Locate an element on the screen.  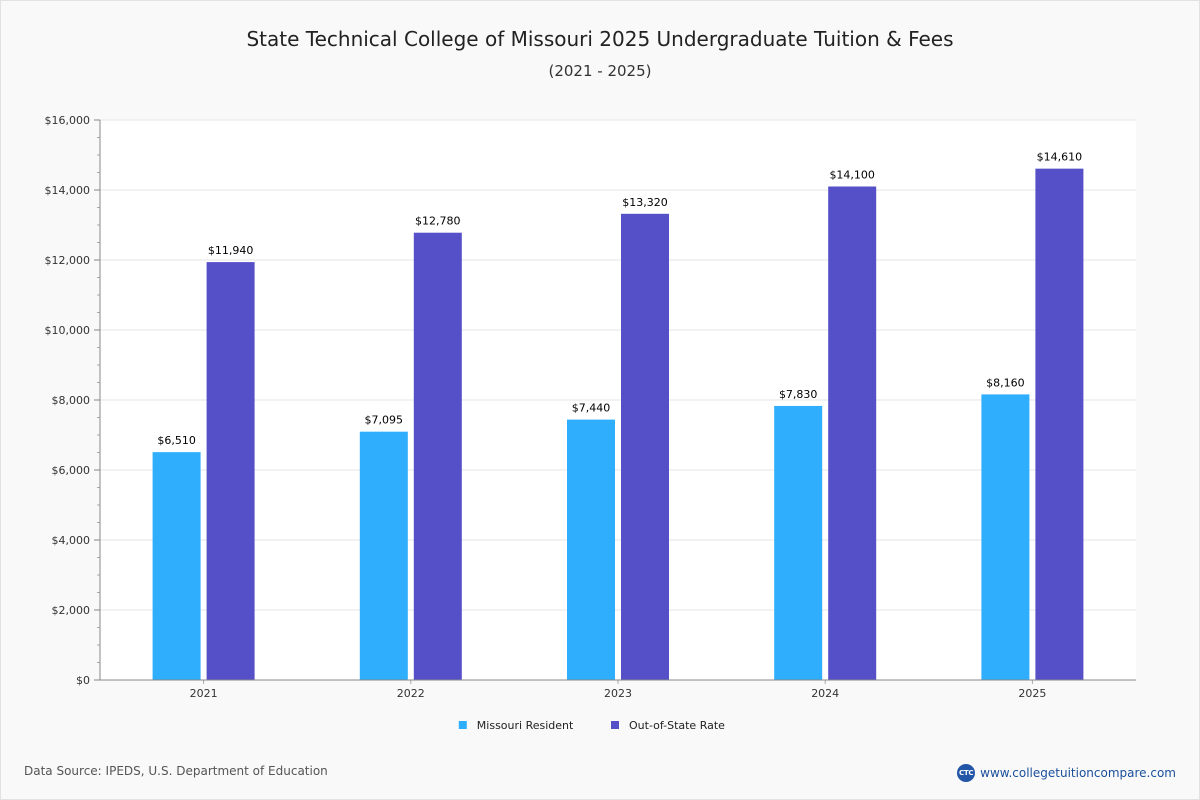
legend-item-label: Out-of-State Rate is located at coordinates (677, 725).